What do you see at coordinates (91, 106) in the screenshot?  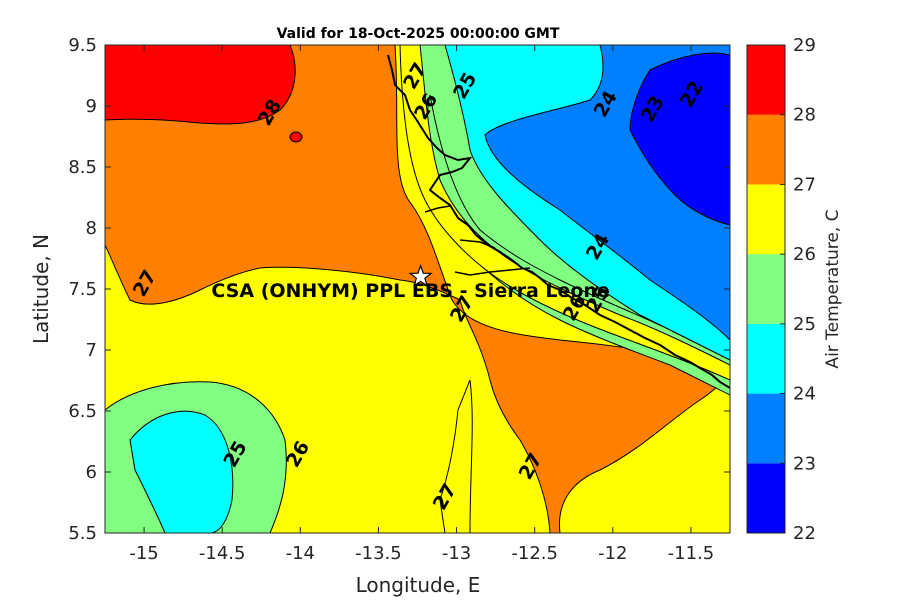 I see `y-tick-label: 9` at bounding box center [91, 106].